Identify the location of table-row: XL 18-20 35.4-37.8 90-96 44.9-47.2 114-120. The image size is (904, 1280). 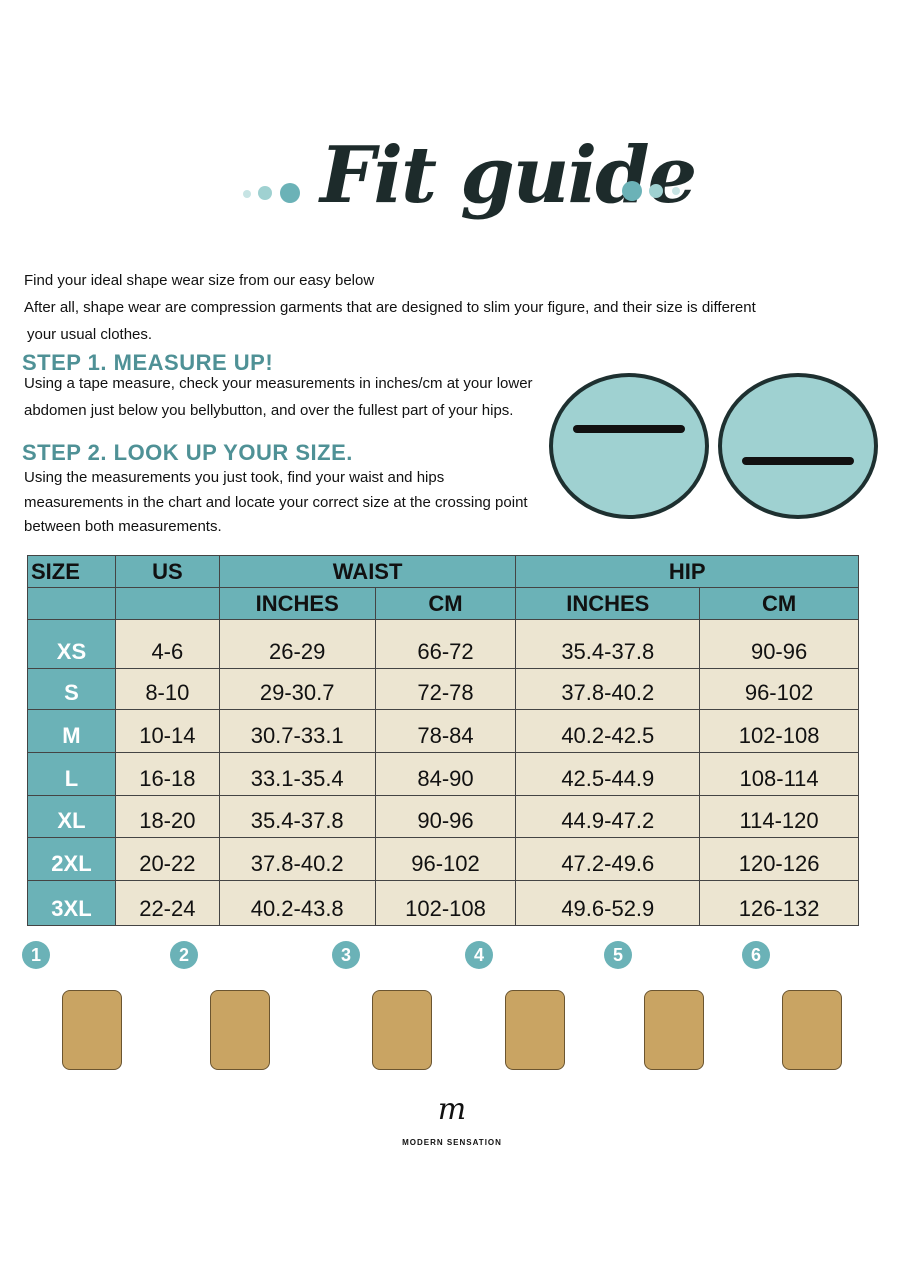
(443, 816).